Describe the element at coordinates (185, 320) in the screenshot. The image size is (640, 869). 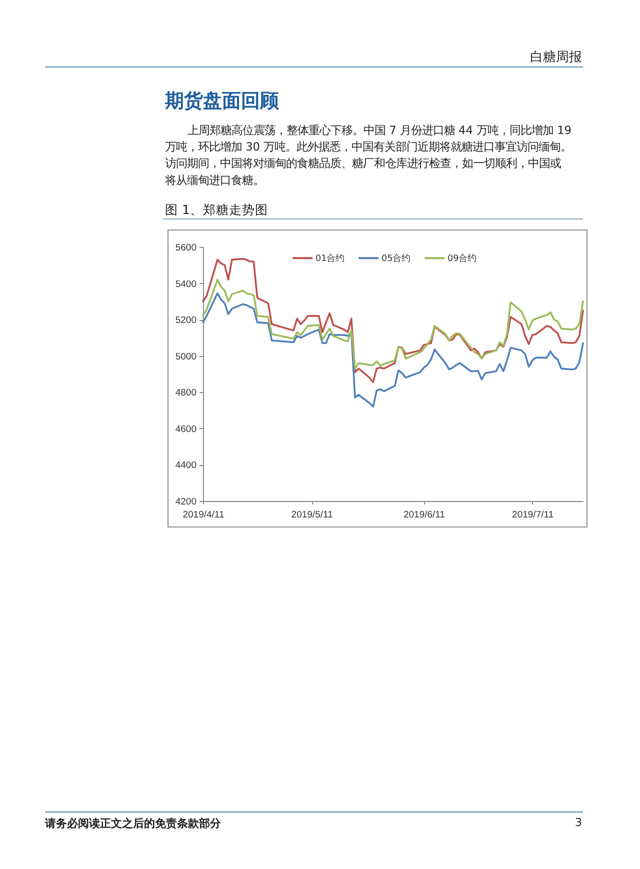
I see `y-tick-label: 5200` at that location.